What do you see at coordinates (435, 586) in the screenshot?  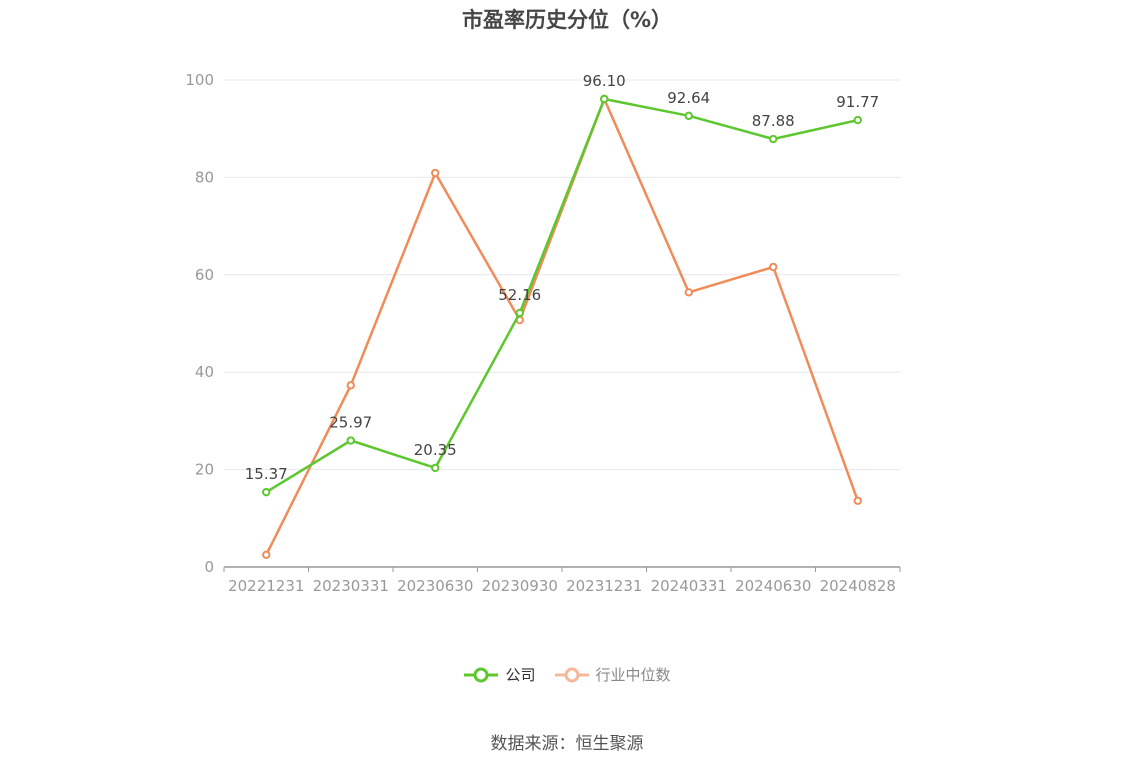 I see `x-tick-label: 20230630` at bounding box center [435, 586].